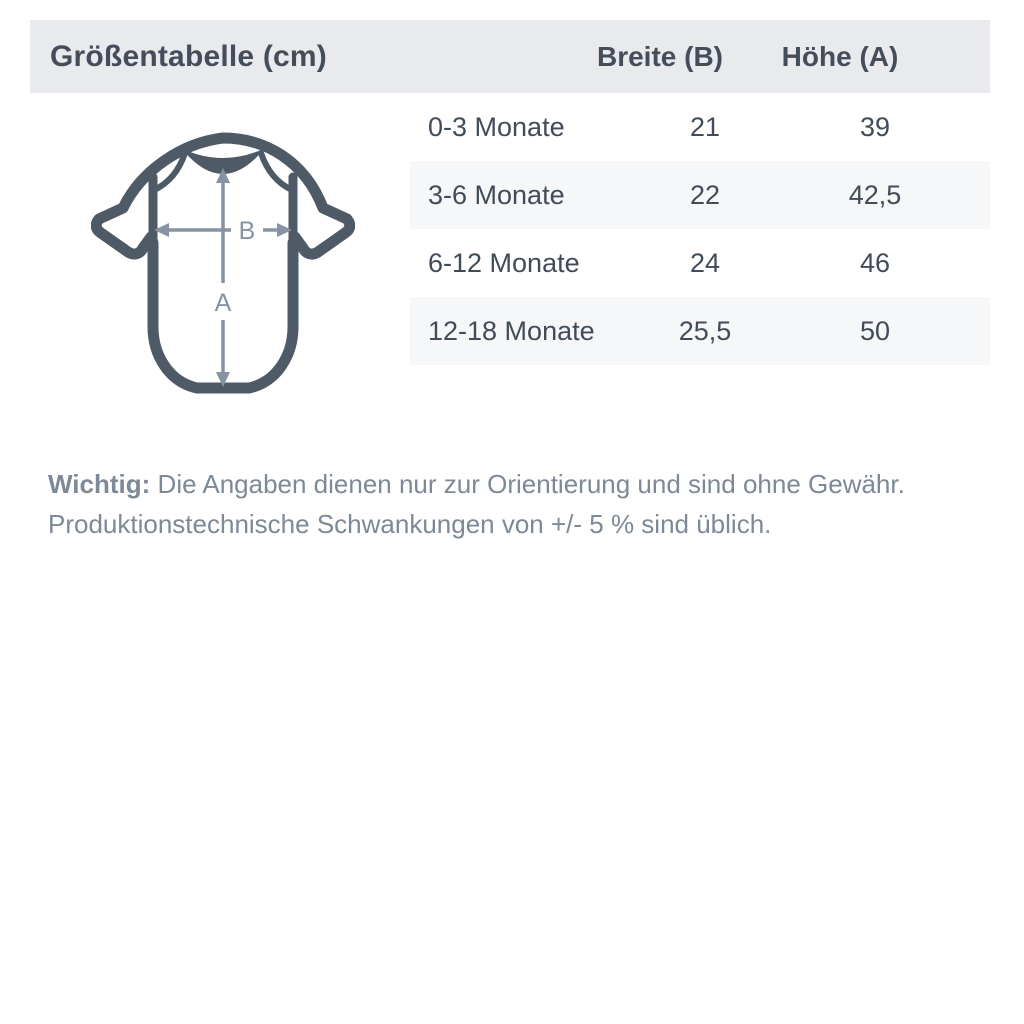  I want to click on column-header-width: Breite (B), so click(659, 56).